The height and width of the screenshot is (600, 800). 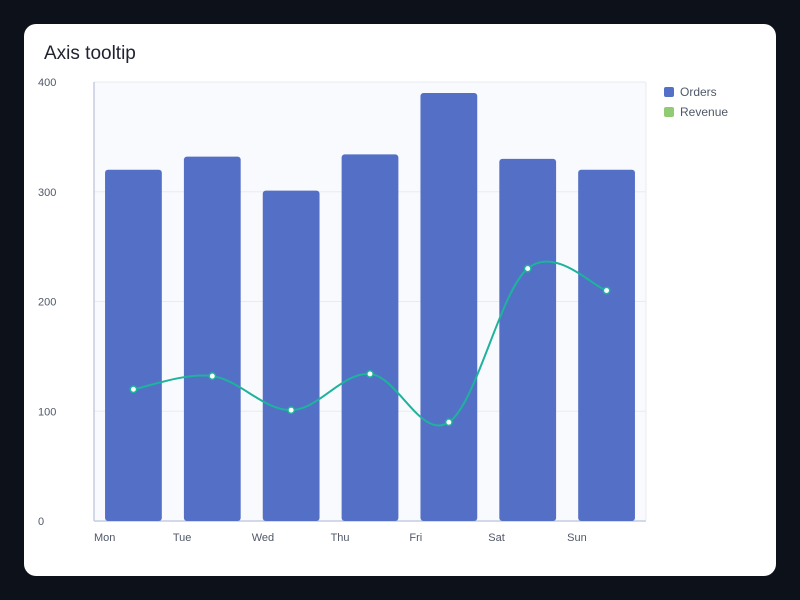 I want to click on y-axis-labels: 0 100 200 300 400, so click(x=47, y=302).